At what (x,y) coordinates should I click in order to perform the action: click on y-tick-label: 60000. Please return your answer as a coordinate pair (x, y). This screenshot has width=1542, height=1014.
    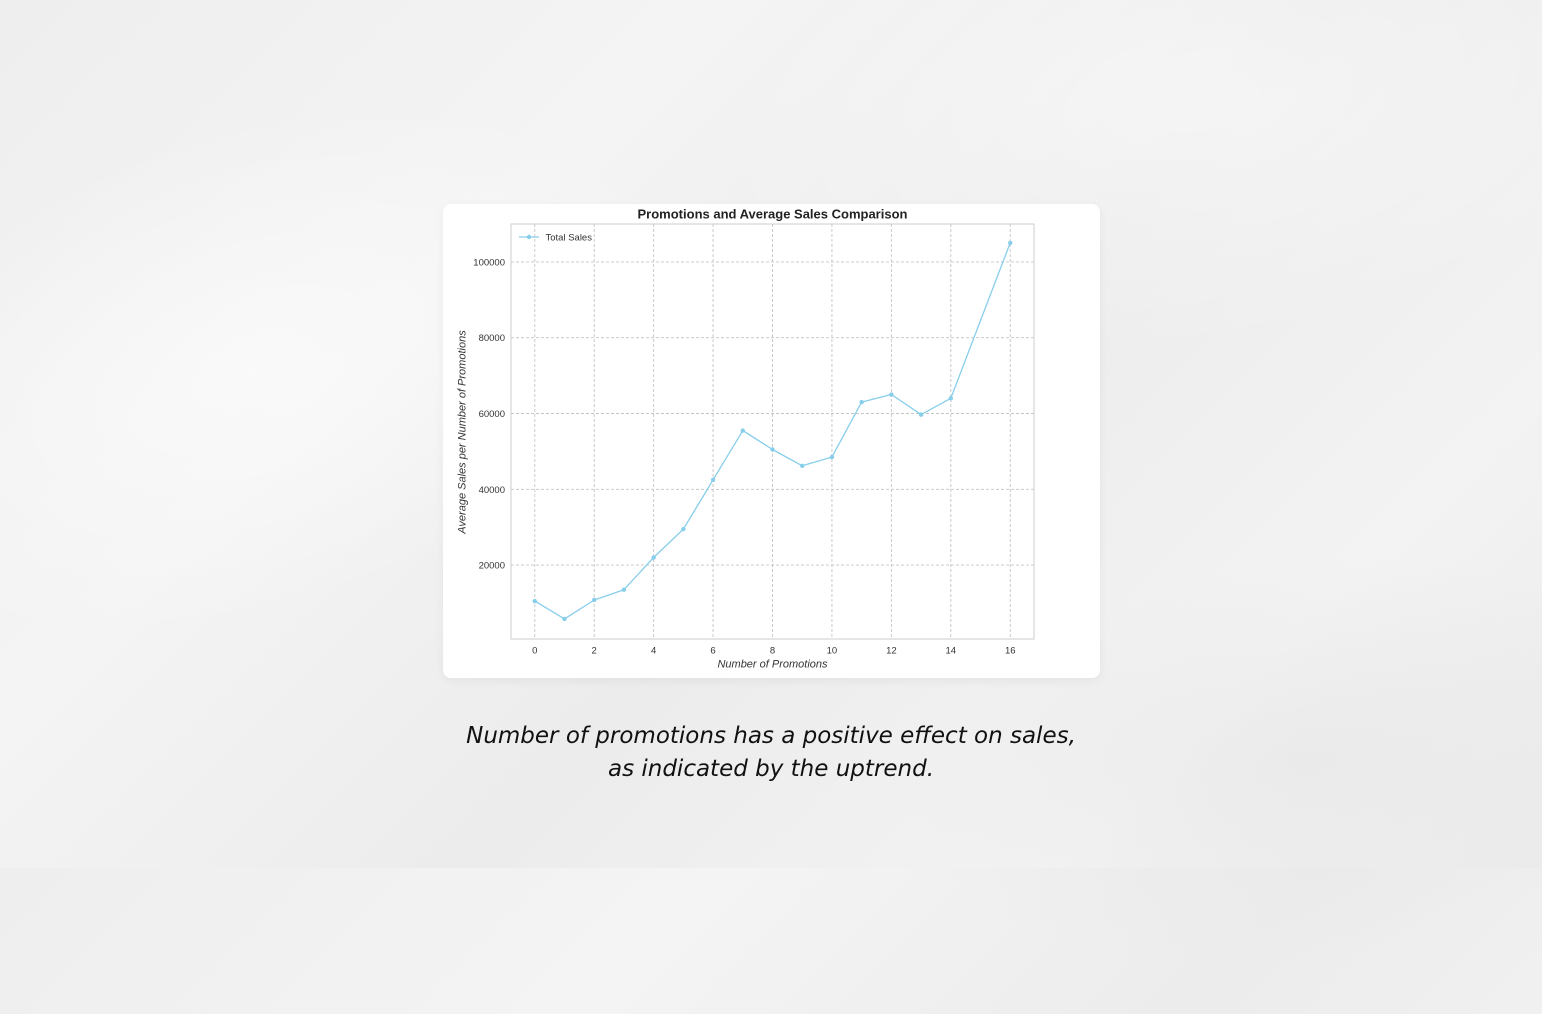
    Looking at the image, I should click on (492, 414).